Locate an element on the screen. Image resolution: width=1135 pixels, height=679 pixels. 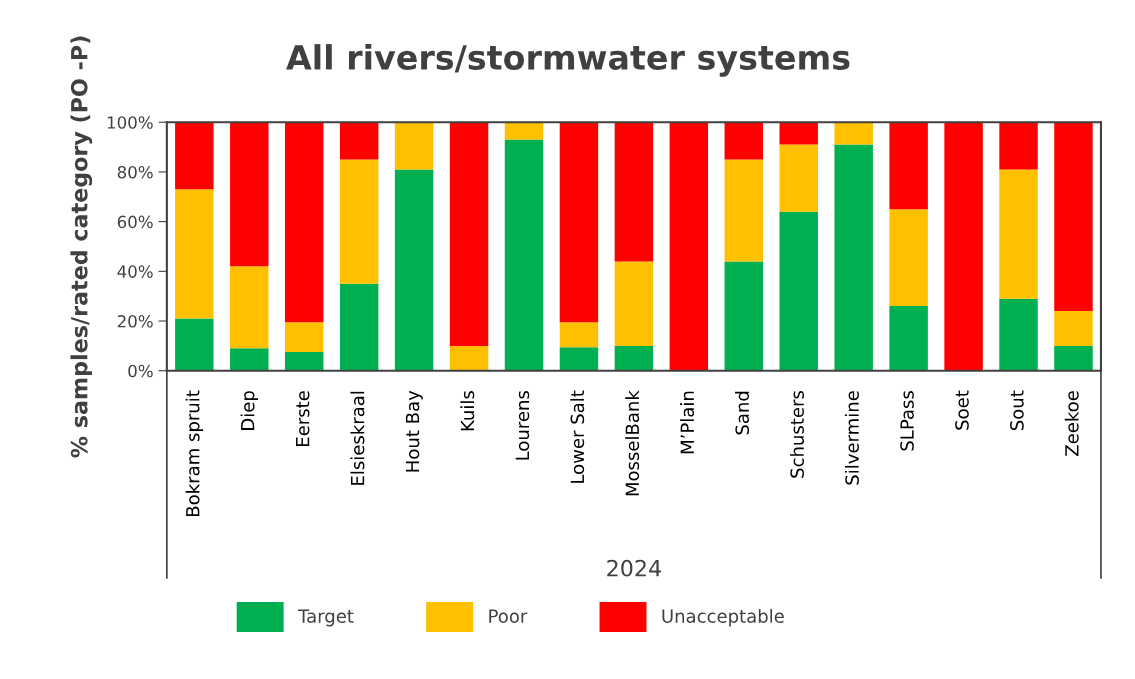
x-tick-label: Elsieskraal is located at coordinates (357, 438).